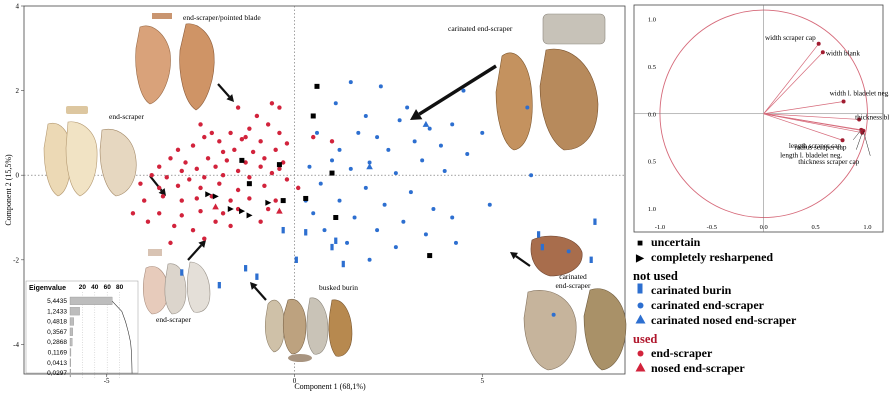  Describe the element at coordinates (57, 311) in the screenshot. I see `eigen-value-label: 1,2433` at that location.